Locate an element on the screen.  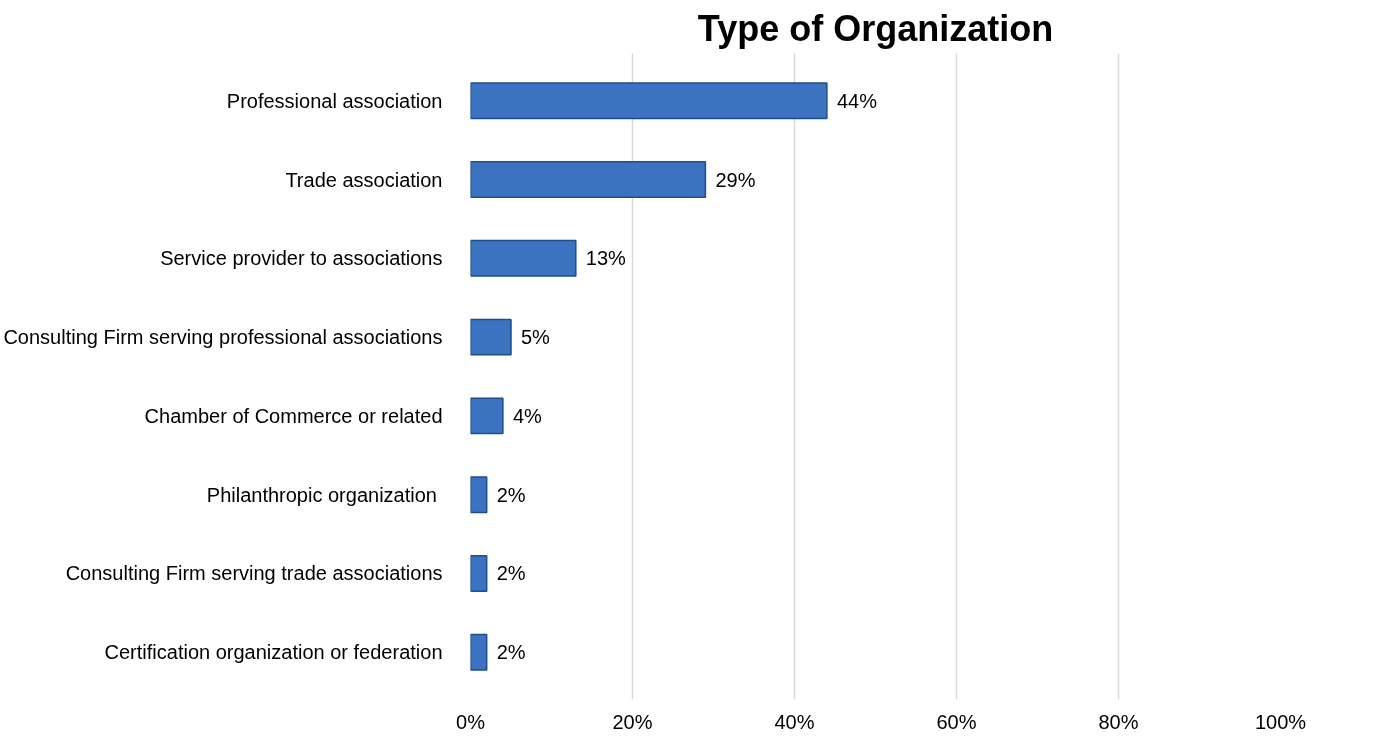
data-label: 29% is located at coordinates (735, 179).